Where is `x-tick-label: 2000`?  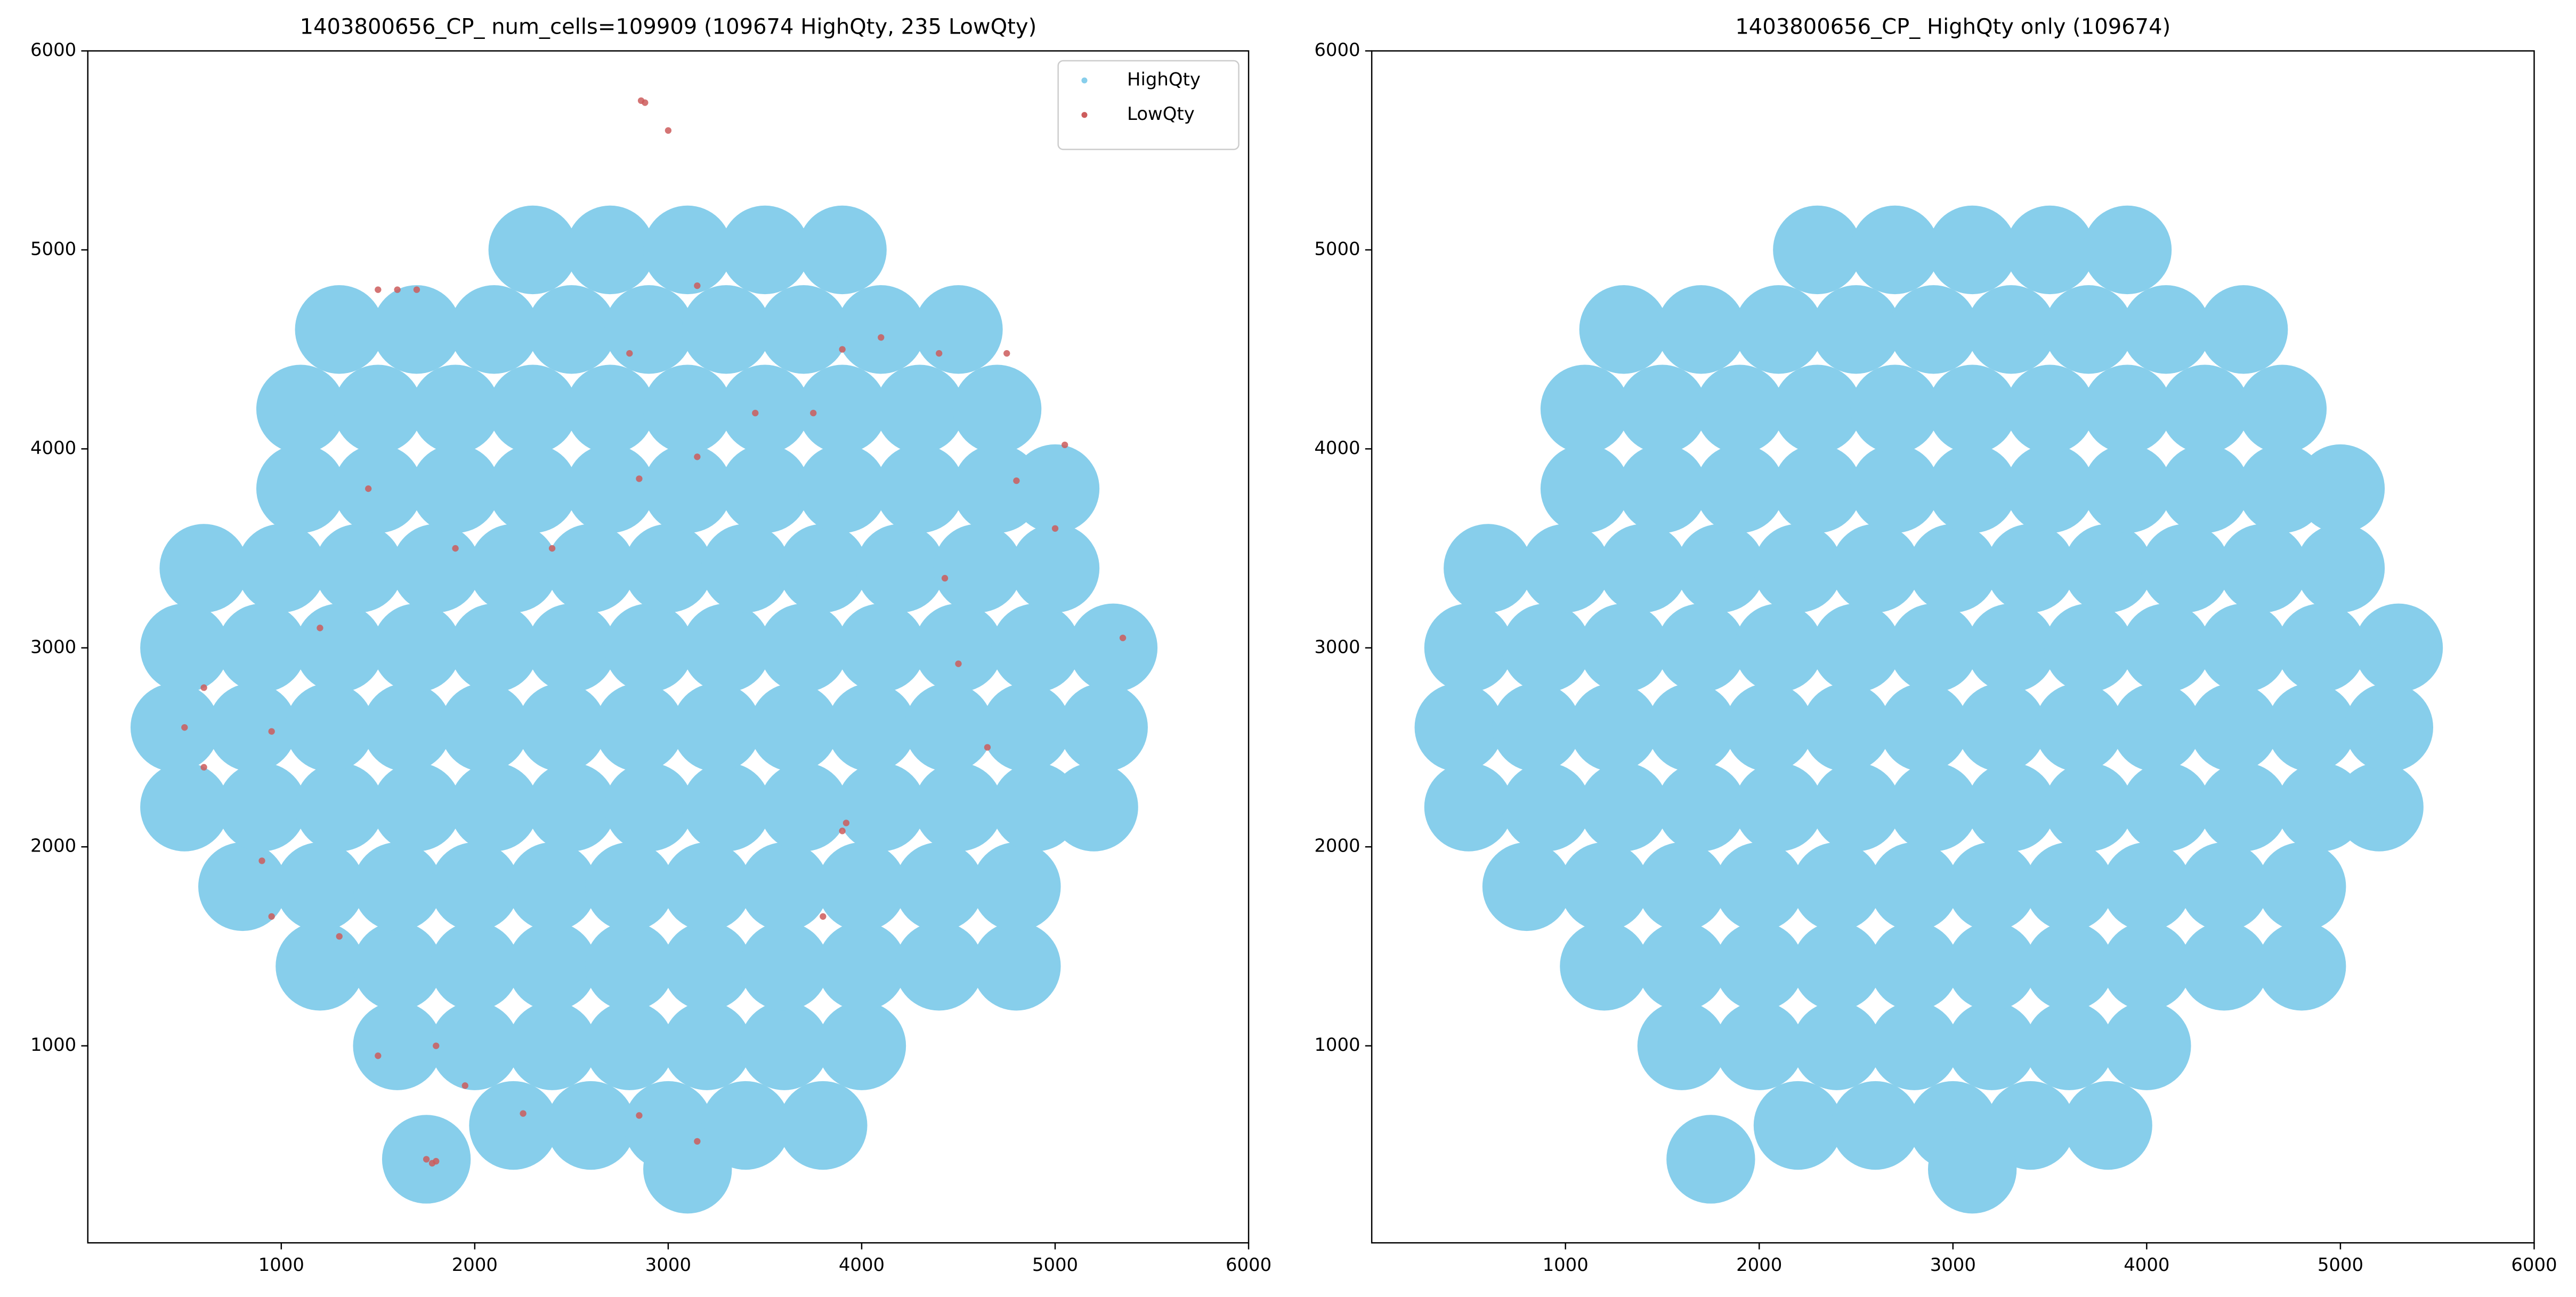
x-tick-label: 2000 is located at coordinates (1759, 1264).